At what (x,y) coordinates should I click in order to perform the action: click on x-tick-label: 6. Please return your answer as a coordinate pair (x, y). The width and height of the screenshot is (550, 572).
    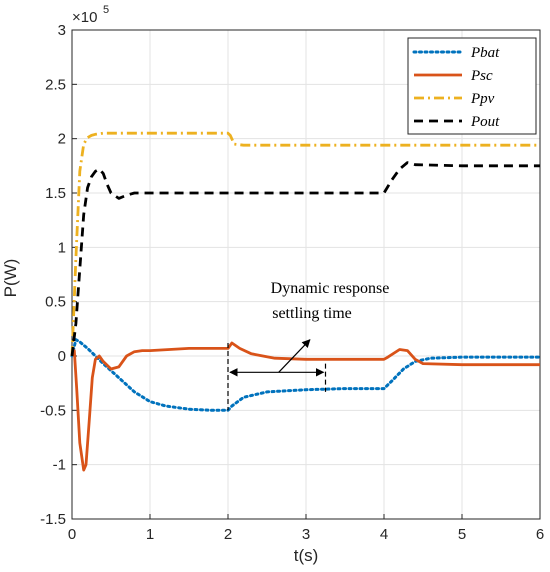
    Looking at the image, I should click on (540, 534).